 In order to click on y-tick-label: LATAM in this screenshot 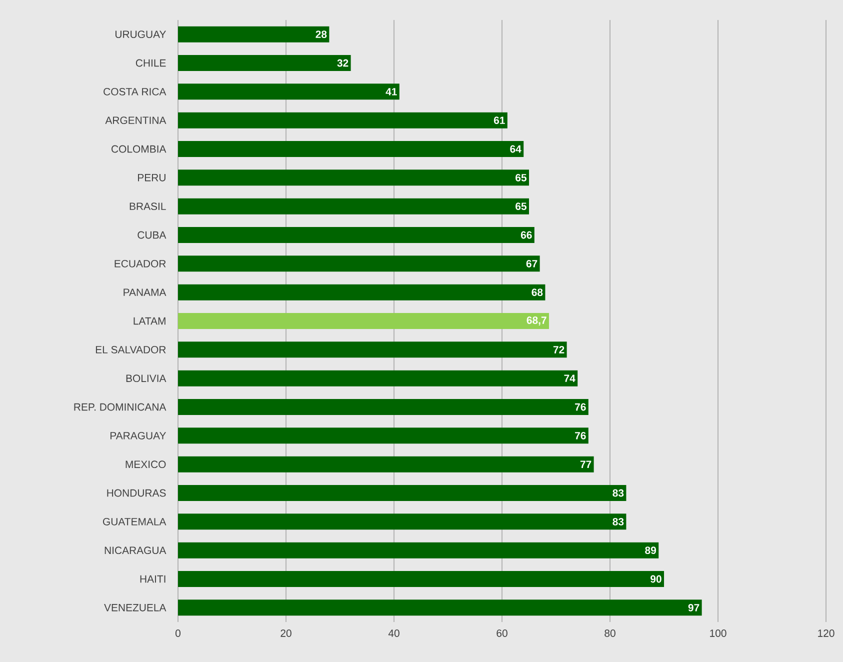, I will do `click(150, 321)`.